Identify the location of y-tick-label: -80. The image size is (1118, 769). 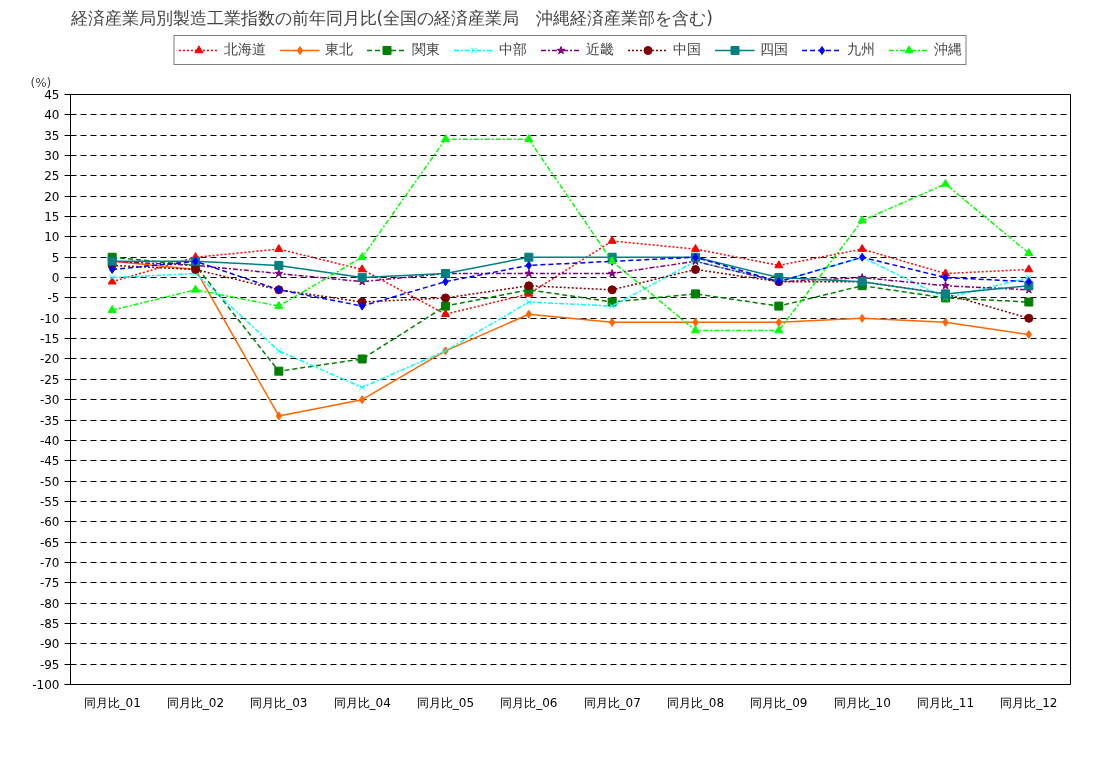
(49, 603).